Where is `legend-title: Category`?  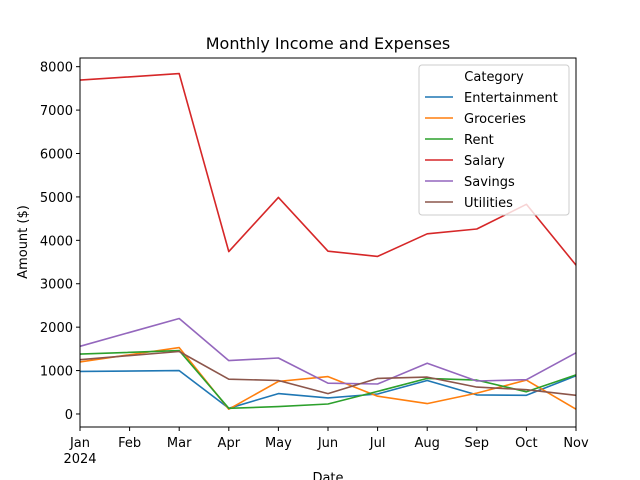 legend-title: Category is located at coordinates (494, 77).